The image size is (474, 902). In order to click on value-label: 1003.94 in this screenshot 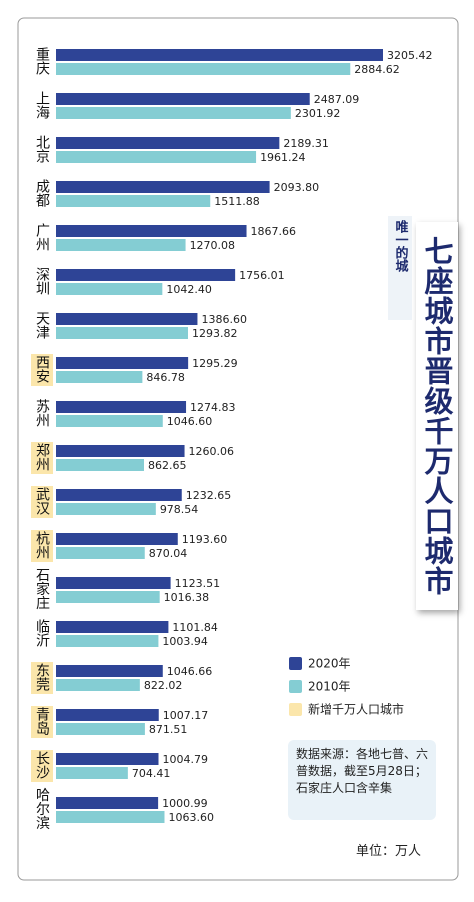, I will do `click(185, 641)`.